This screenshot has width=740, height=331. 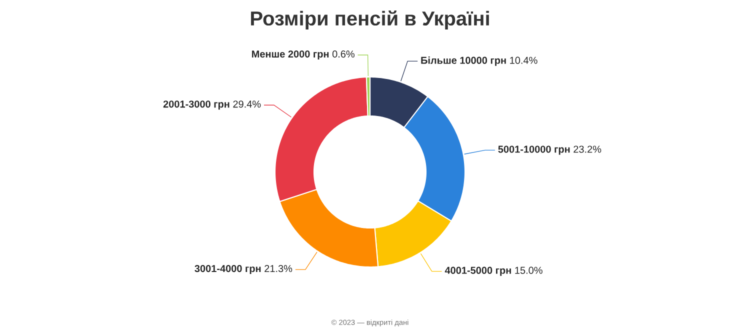 What do you see at coordinates (477, 271) in the screenshot?
I see `slice-label: 4001-5000 грн` at bounding box center [477, 271].